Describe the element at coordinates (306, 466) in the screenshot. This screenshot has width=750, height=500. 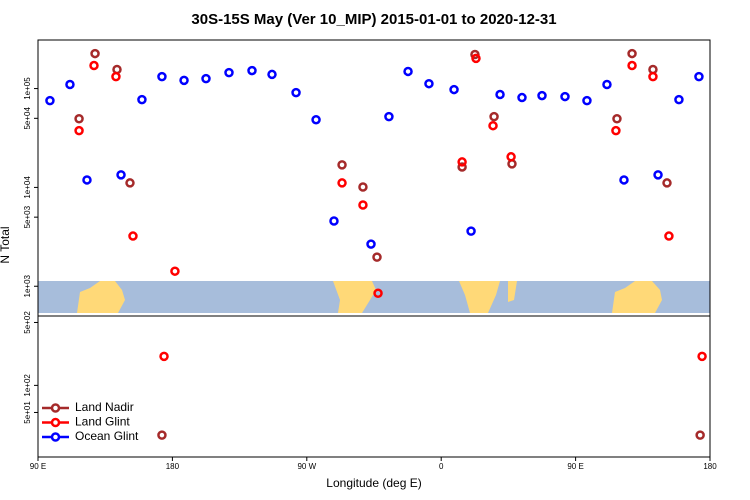
I see `x-tick-label: 90 W` at that location.